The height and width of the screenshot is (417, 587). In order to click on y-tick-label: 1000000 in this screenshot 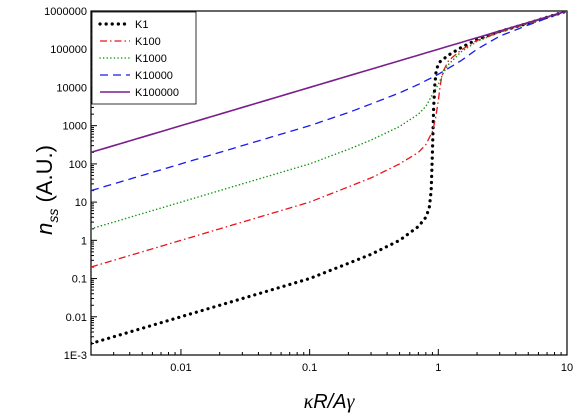, I will do `click(65, 12)`.